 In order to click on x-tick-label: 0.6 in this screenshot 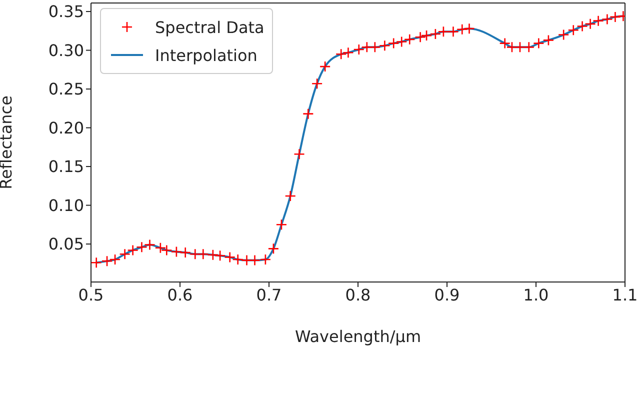, I will do `click(180, 294)`.